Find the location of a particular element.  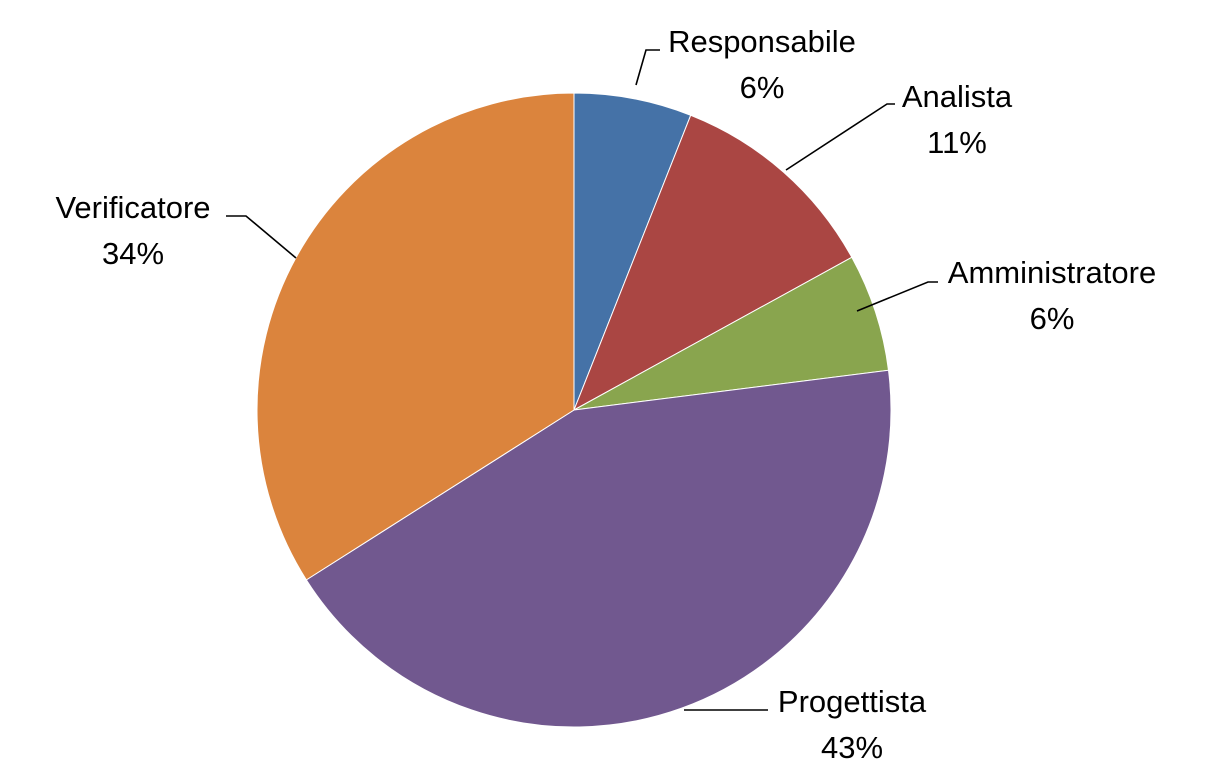

slice-percent-verificatore: 34% is located at coordinates (133, 253).